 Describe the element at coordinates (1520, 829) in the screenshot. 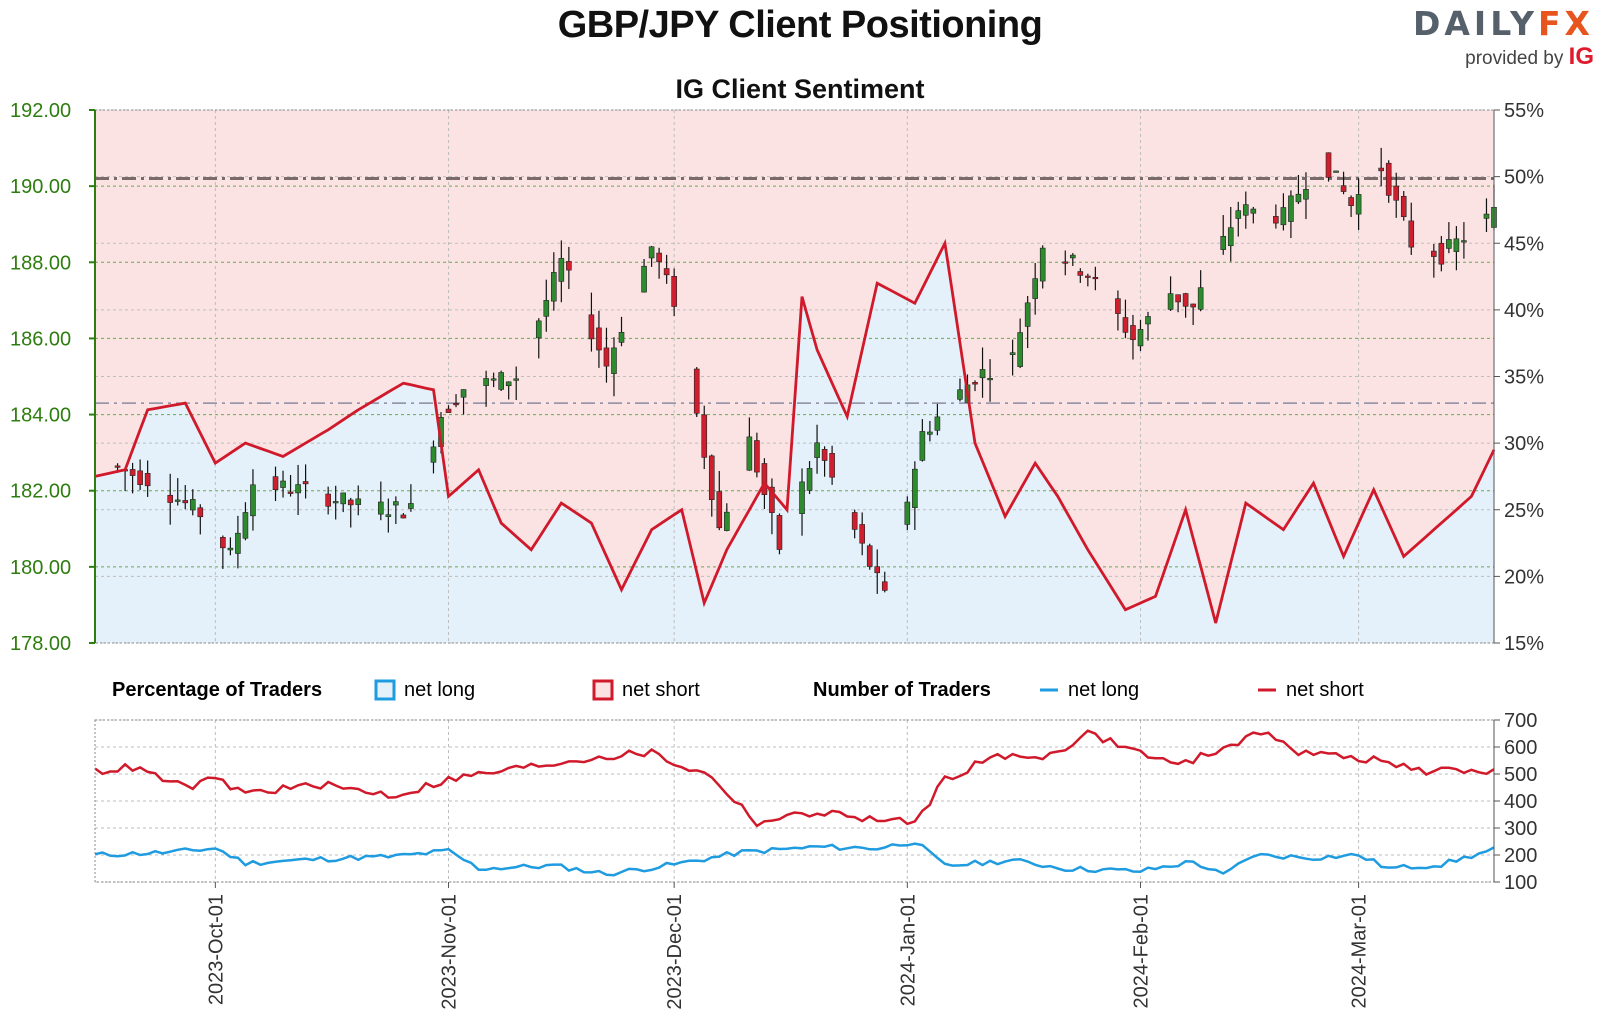

I see `count-tick-label: 300` at that location.